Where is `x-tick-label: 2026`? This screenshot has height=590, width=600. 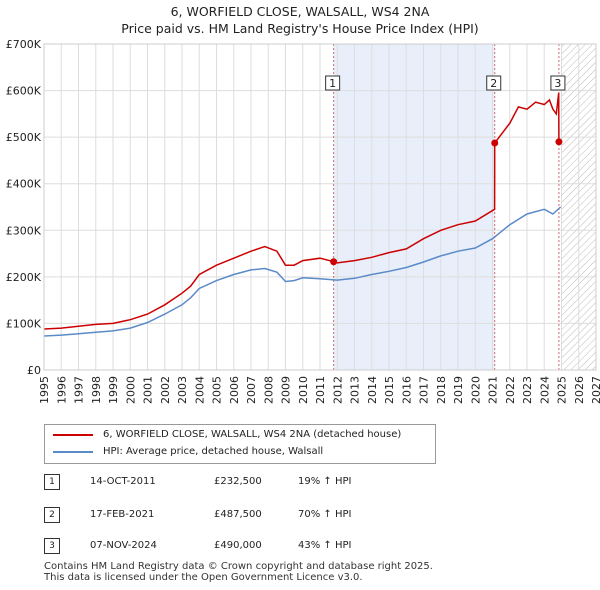
x-tick-label: 2026 is located at coordinates (579, 390).